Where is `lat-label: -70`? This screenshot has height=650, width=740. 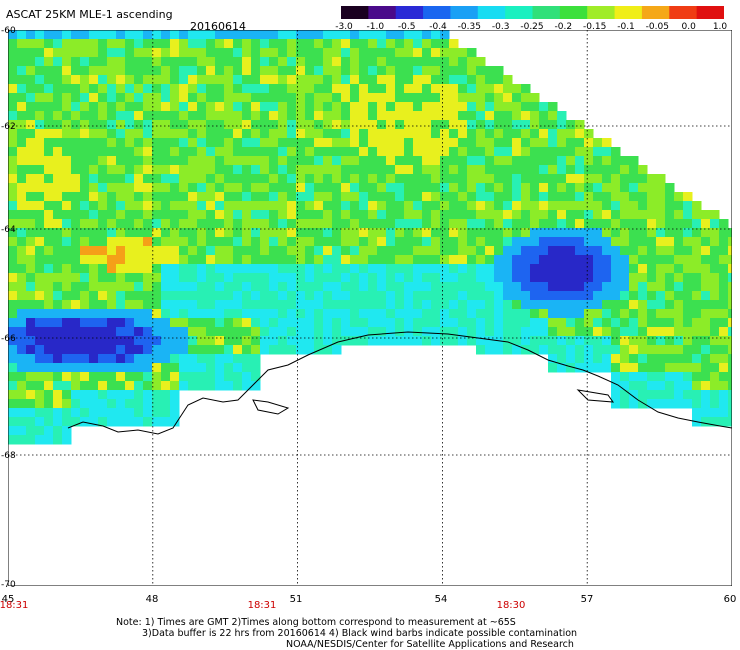
lat-label: -70 is located at coordinates (8, 585).